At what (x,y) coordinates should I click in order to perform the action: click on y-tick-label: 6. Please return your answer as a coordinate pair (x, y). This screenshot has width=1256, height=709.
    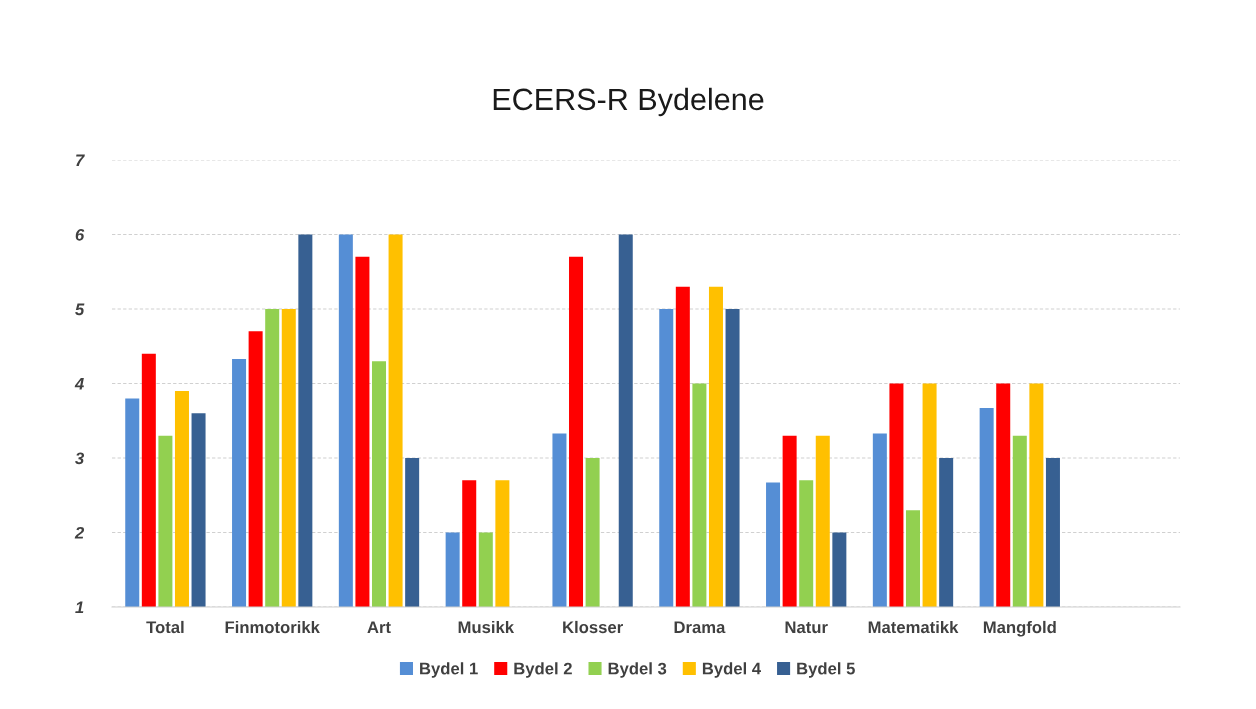
    Looking at the image, I should click on (80, 234).